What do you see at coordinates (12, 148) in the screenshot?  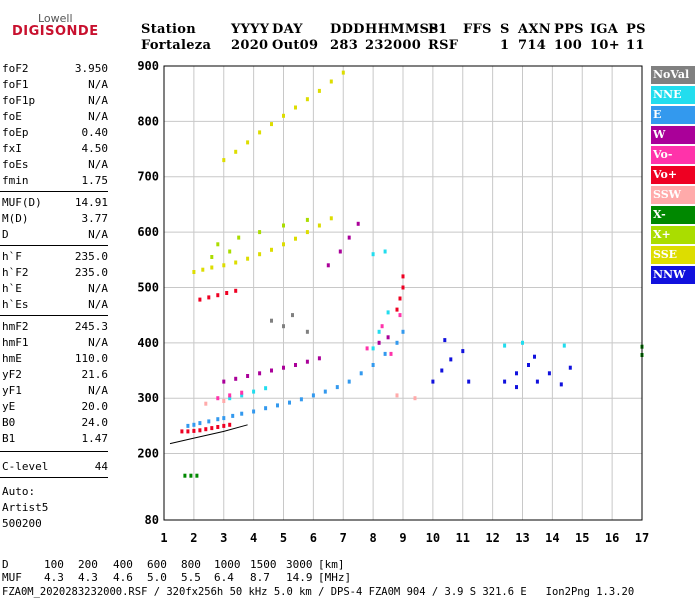 I see `param-label: fxI` at bounding box center [12, 148].